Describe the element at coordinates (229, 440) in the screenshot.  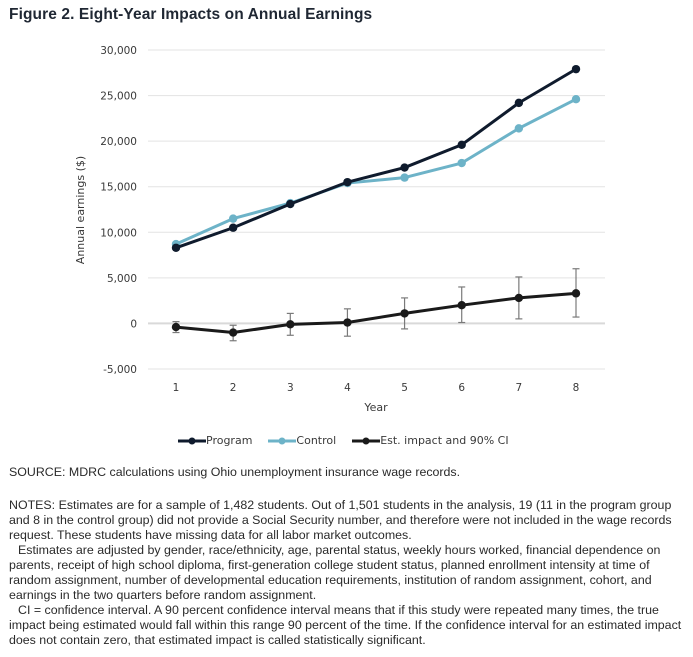
I see `legend-label-program: Program` at that location.